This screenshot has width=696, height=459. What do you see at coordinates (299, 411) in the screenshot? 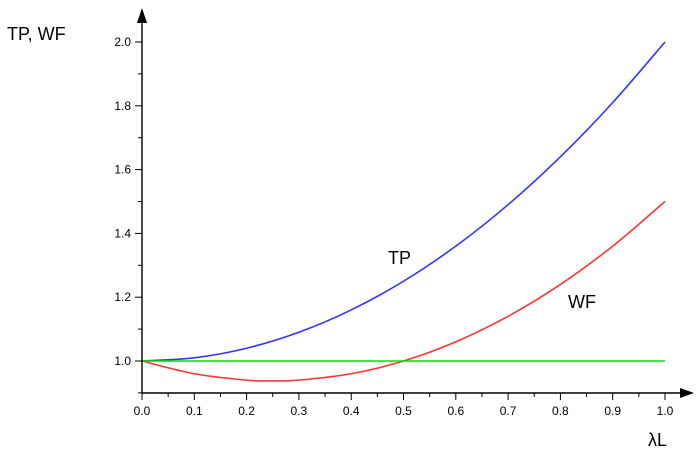
I see `x-tick-label: 0.3` at bounding box center [299, 411].